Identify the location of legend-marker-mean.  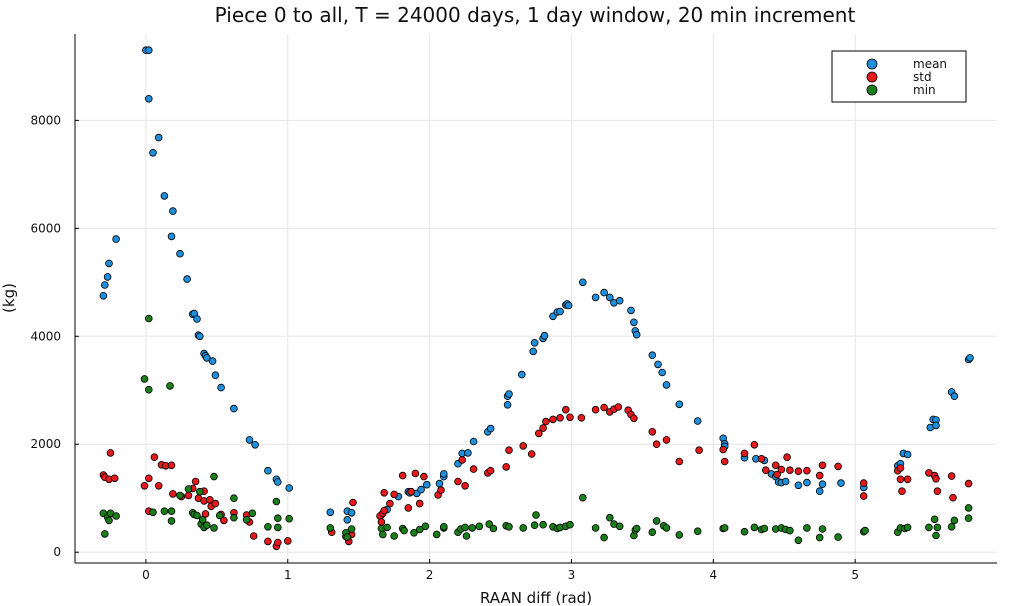
(872, 64).